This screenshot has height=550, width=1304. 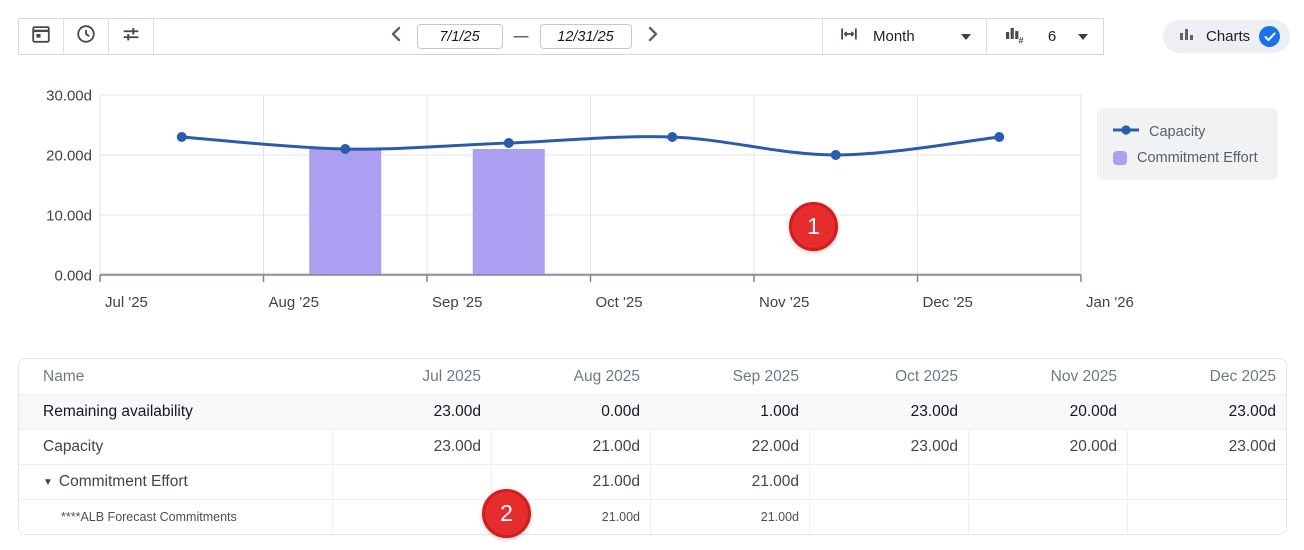 I want to click on next-period-button, so click(x=653, y=37).